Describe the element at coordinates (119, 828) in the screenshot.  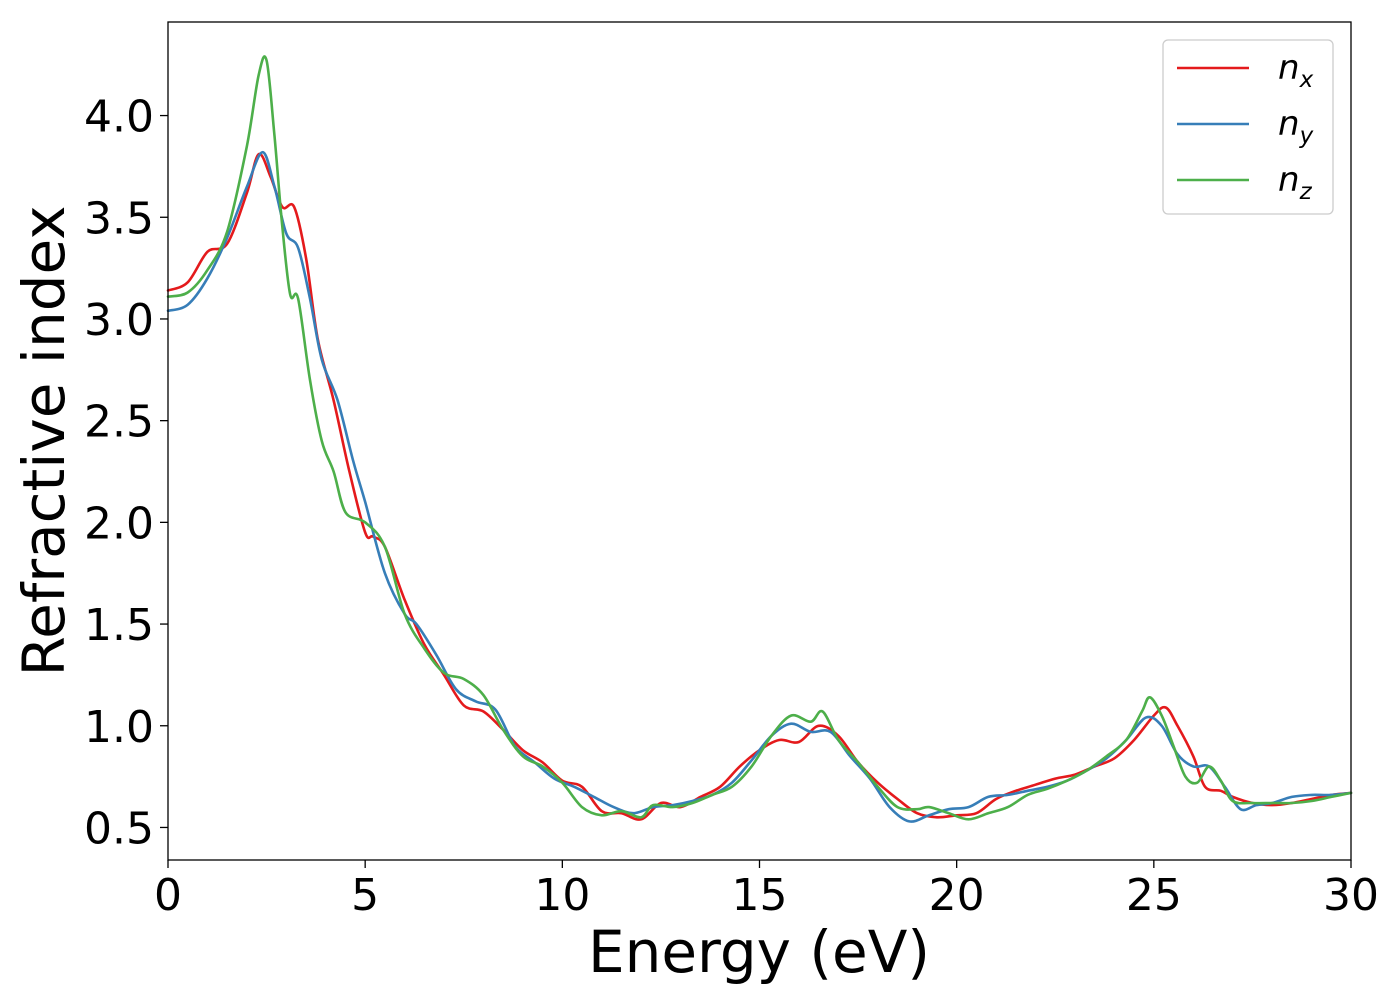
I see `y-tick-label: 0.5` at that location.